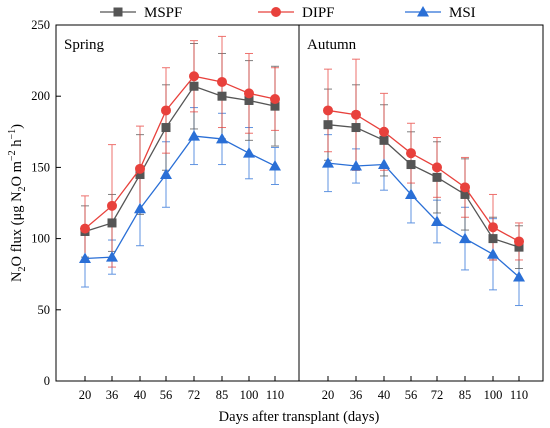 The height and width of the screenshot is (428, 550). What do you see at coordinates (40, 25) in the screenshot?
I see `y-tick-label: 250` at bounding box center [40, 25].